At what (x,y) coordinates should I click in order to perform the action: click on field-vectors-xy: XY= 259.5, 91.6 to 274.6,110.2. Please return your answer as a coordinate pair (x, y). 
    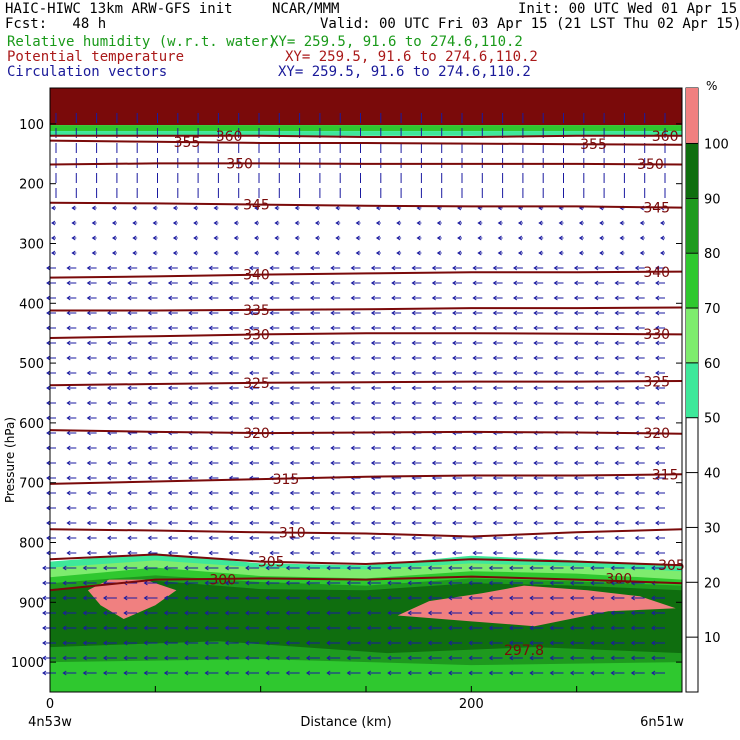
    Looking at the image, I should click on (404, 72).